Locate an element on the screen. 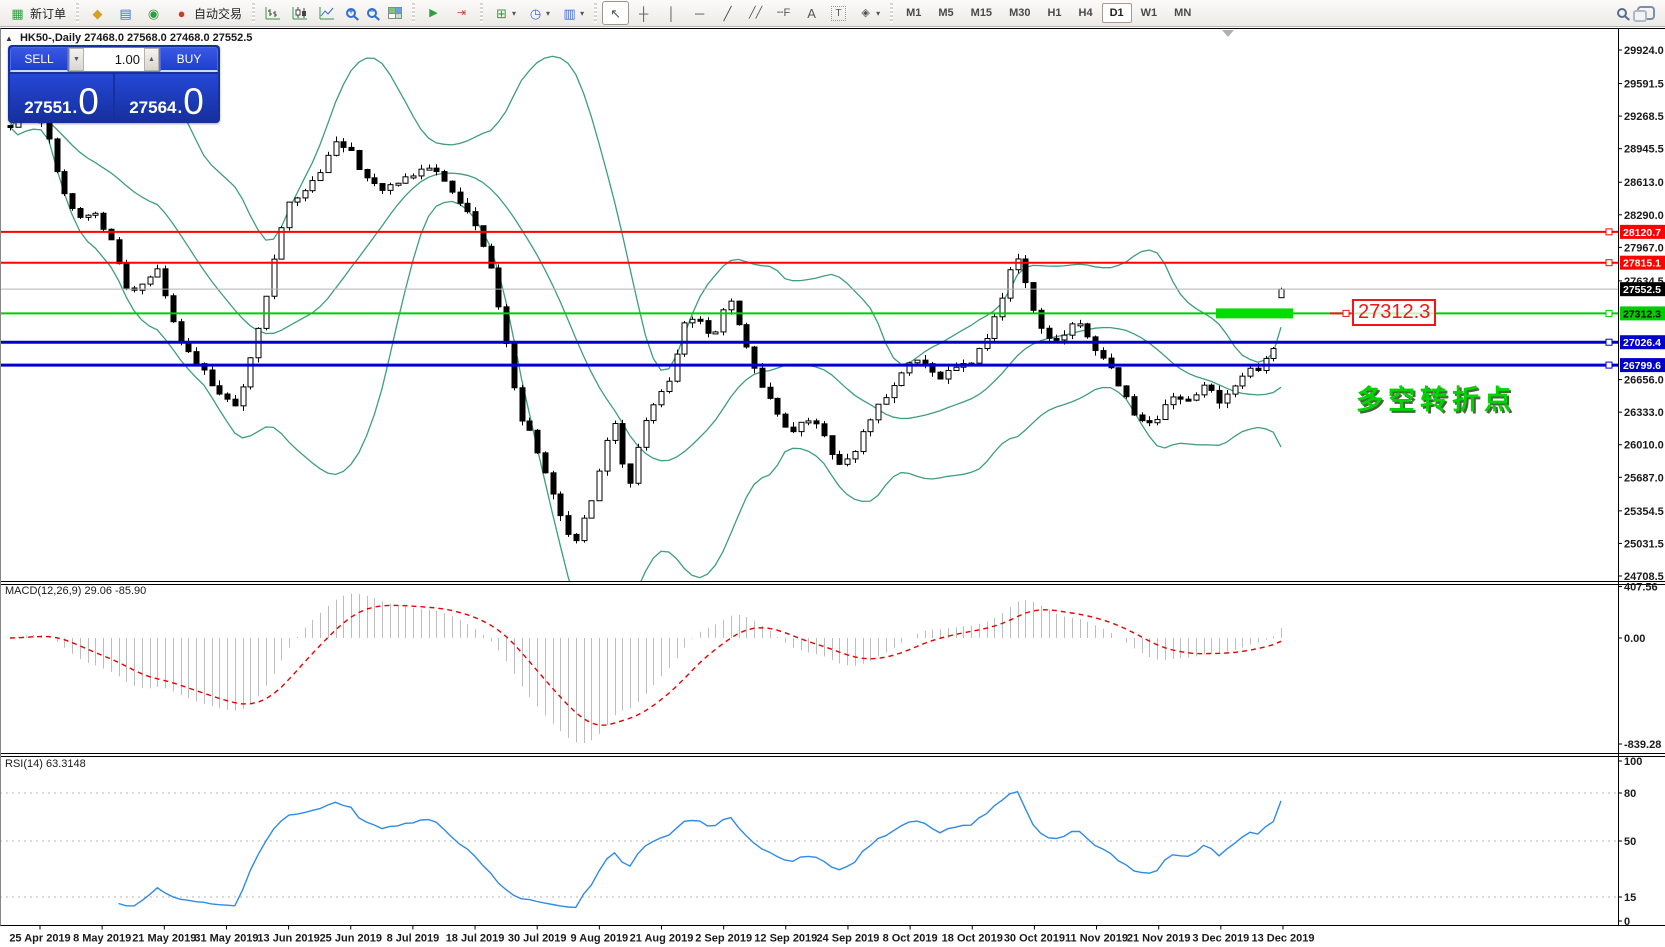 The image size is (1665, 947). flag-anchor-handle is located at coordinates (1346, 313).